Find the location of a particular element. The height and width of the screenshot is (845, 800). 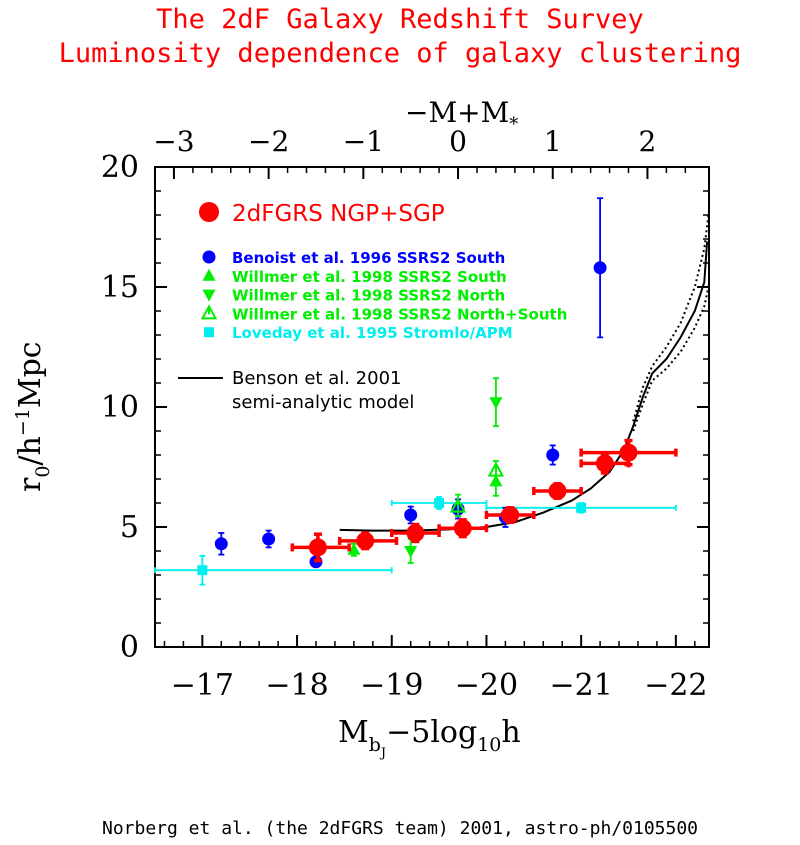

model-lower-dotted is located at coordinates (671, 358).